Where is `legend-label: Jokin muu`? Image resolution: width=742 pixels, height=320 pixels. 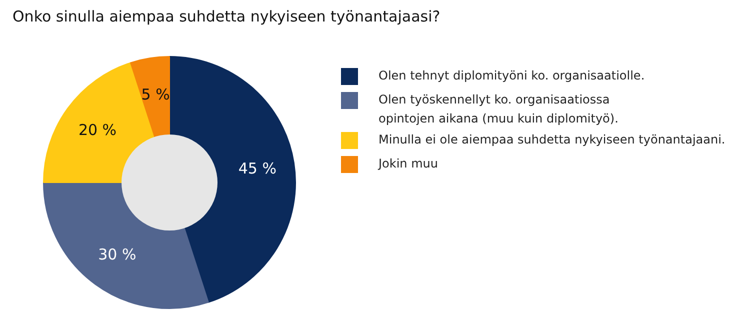 legend-label: Jokin muu is located at coordinates (408, 163).